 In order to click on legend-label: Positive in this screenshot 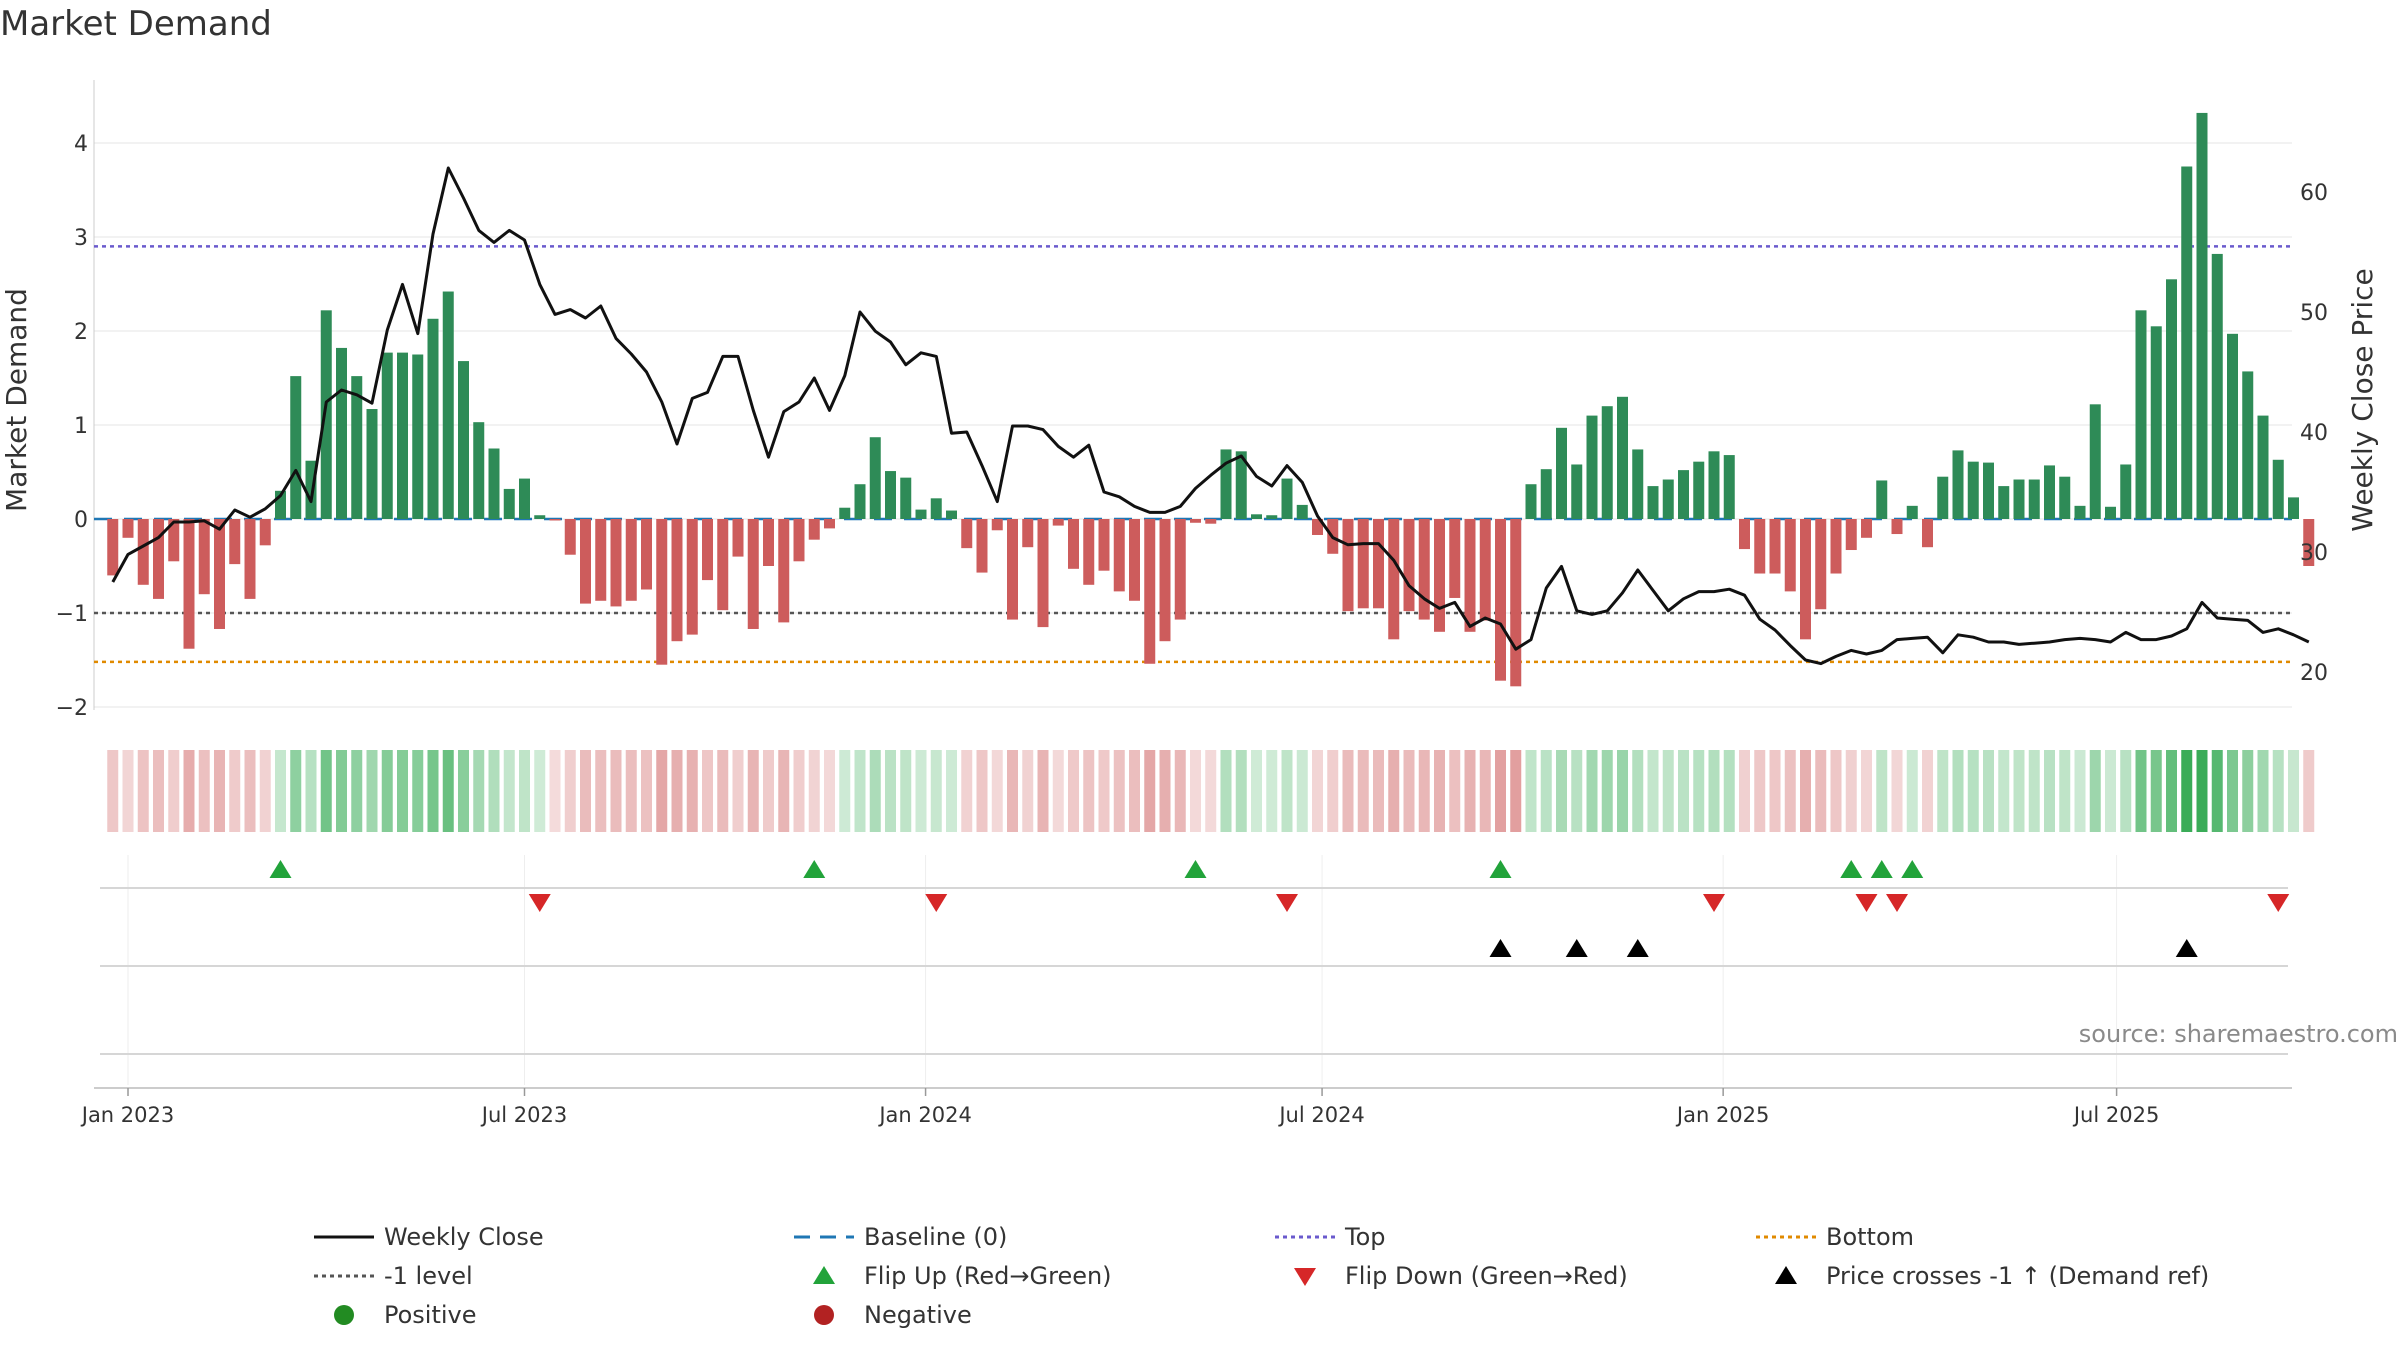, I will do `click(430, 1315)`.